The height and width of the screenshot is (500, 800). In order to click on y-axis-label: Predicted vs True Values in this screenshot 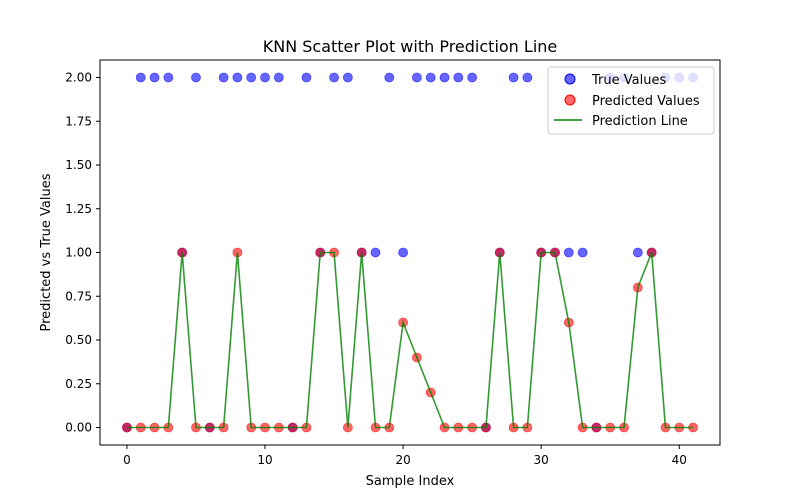, I will do `click(46, 252)`.